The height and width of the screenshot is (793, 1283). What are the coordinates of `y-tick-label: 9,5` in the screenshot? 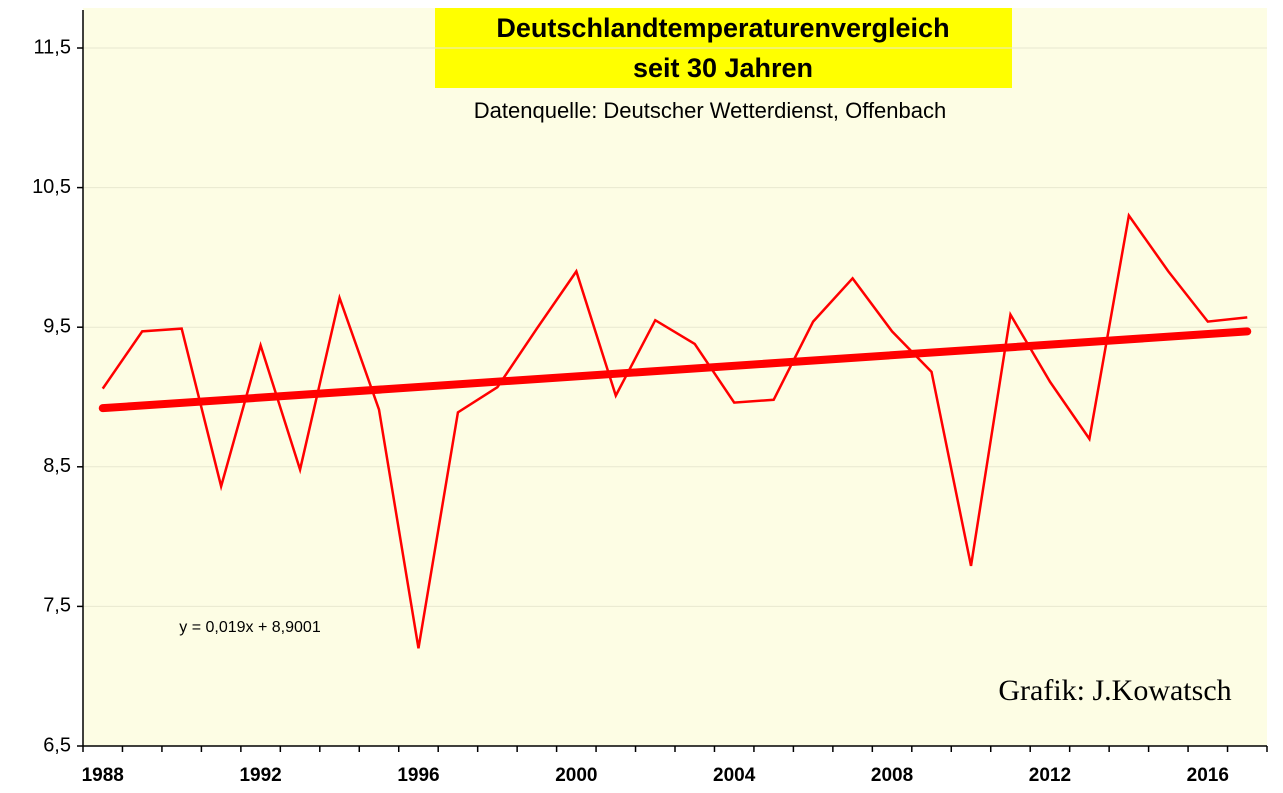 It's located at (57, 326).